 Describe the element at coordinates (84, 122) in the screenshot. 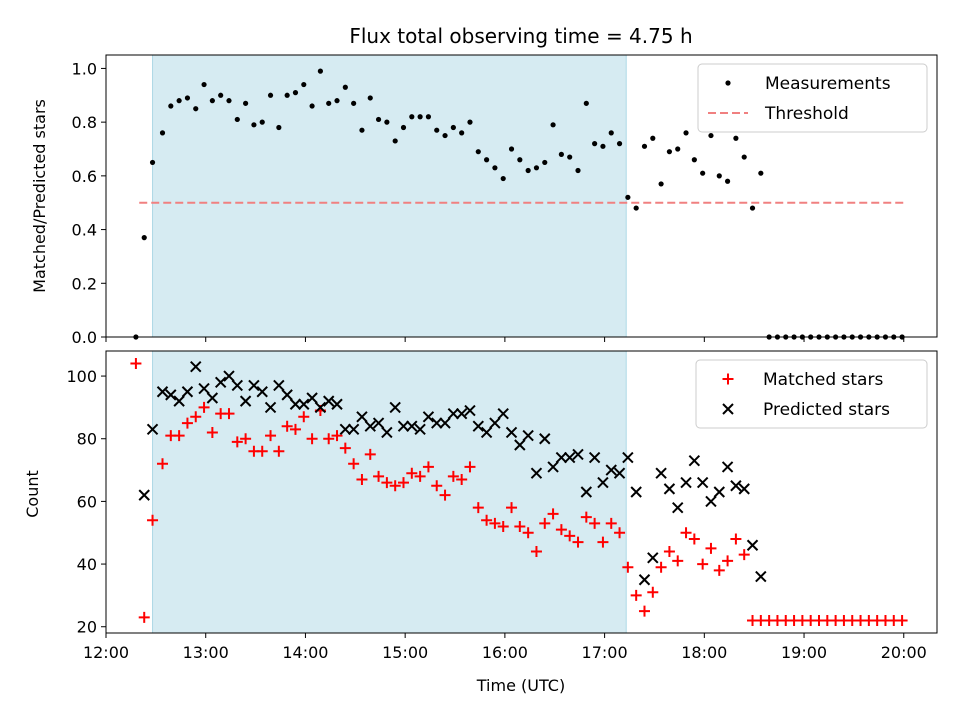

I see `y-tick-label: 0.8` at that location.